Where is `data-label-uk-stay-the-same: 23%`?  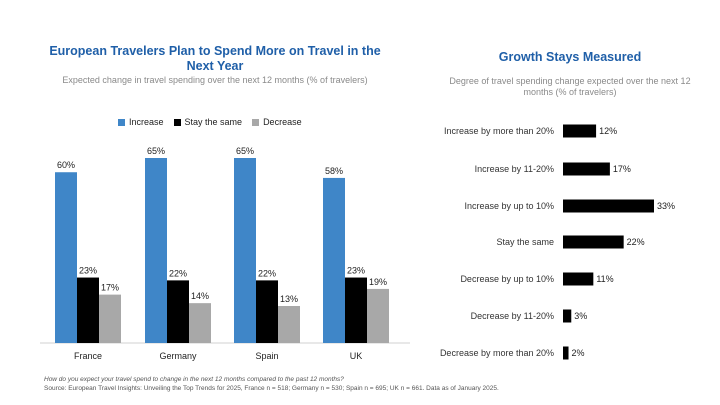 data-label-uk-stay-the-same: 23% is located at coordinates (356, 271).